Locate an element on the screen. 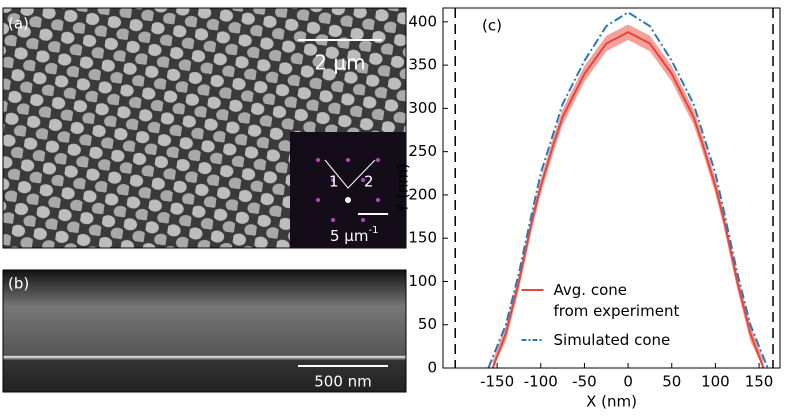  y-tick-label: 0 is located at coordinates (432, 368).